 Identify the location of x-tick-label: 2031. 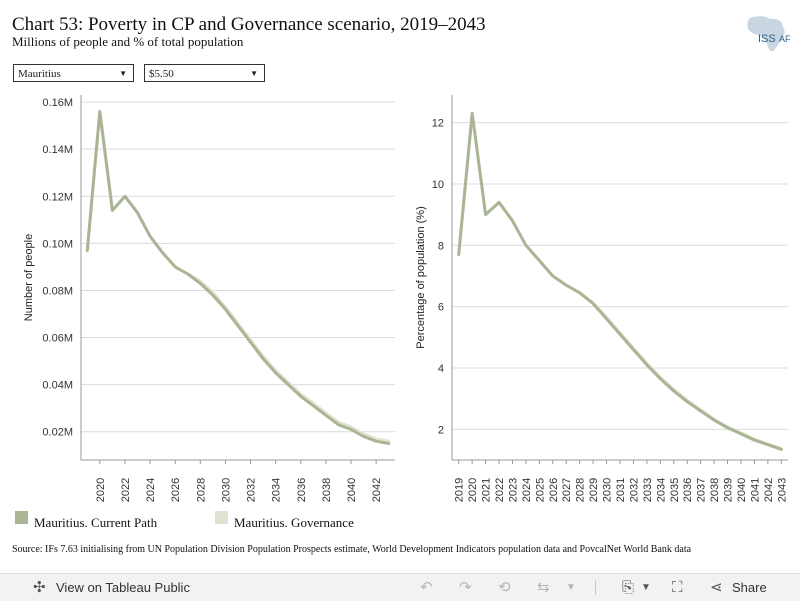
(621, 490).